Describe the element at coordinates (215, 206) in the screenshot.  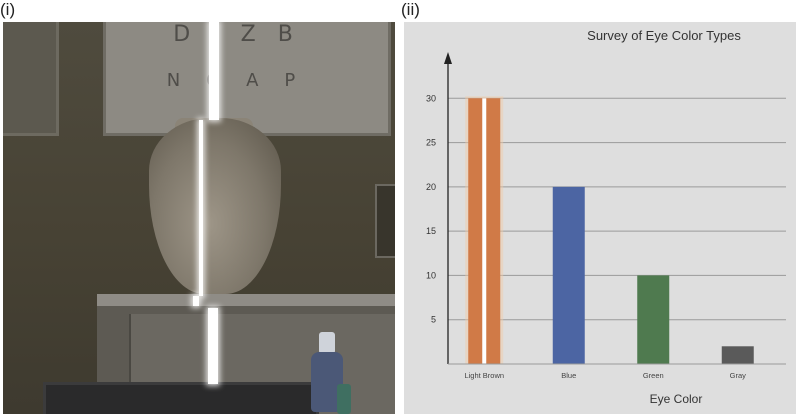
I see `vase` at that location.